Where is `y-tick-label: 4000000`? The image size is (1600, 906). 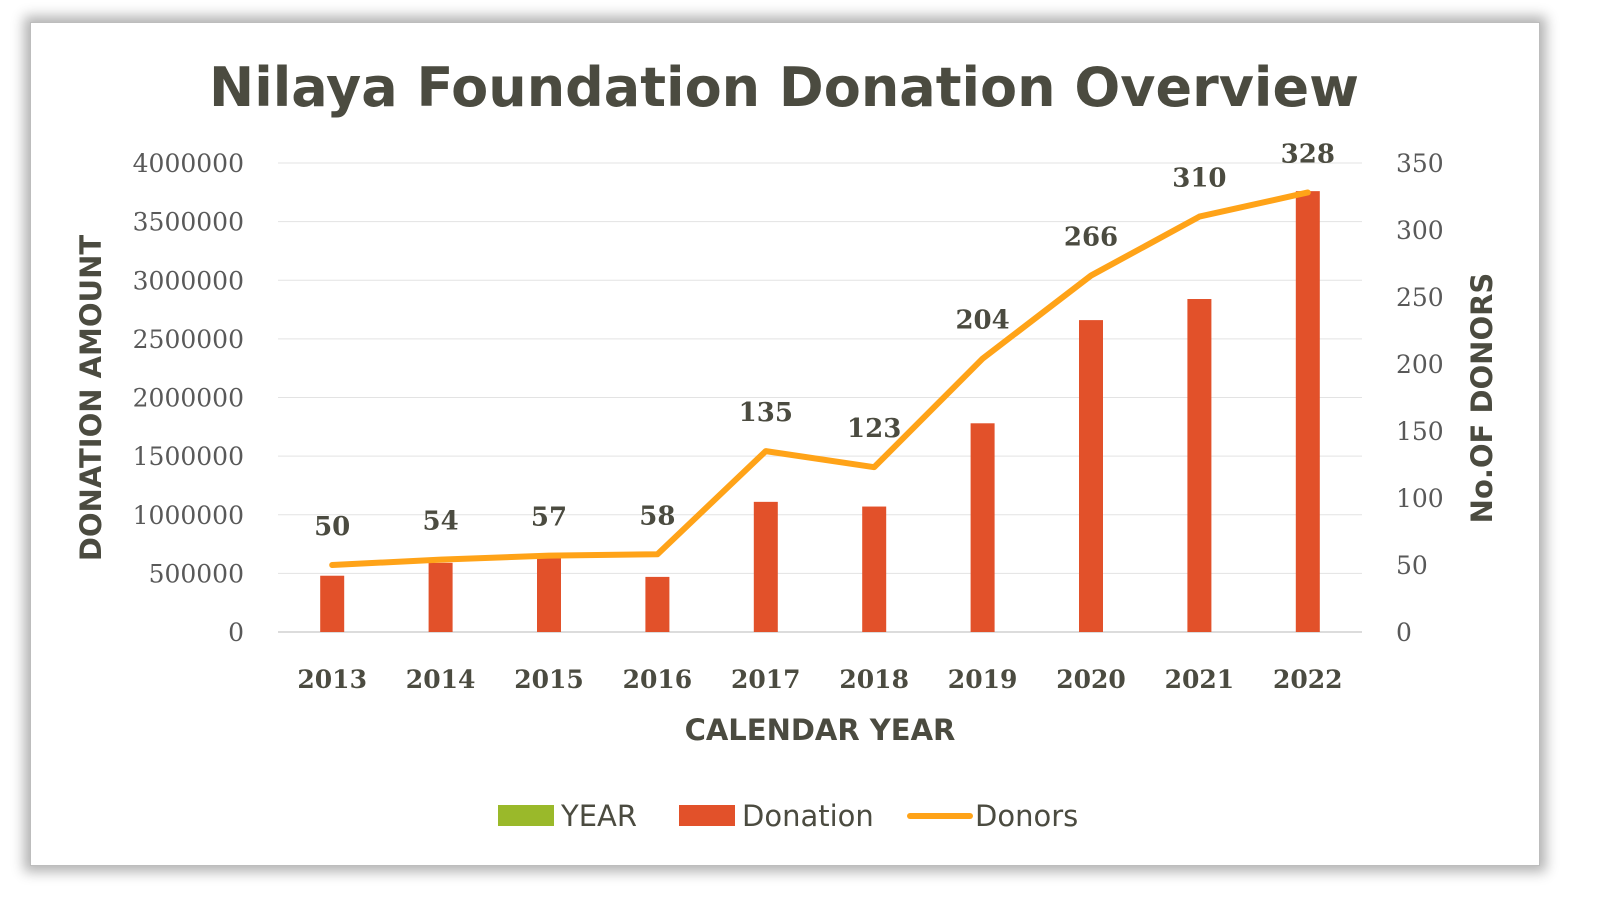
y-tick-label: 4000000 is located at coordinates (188, 163).